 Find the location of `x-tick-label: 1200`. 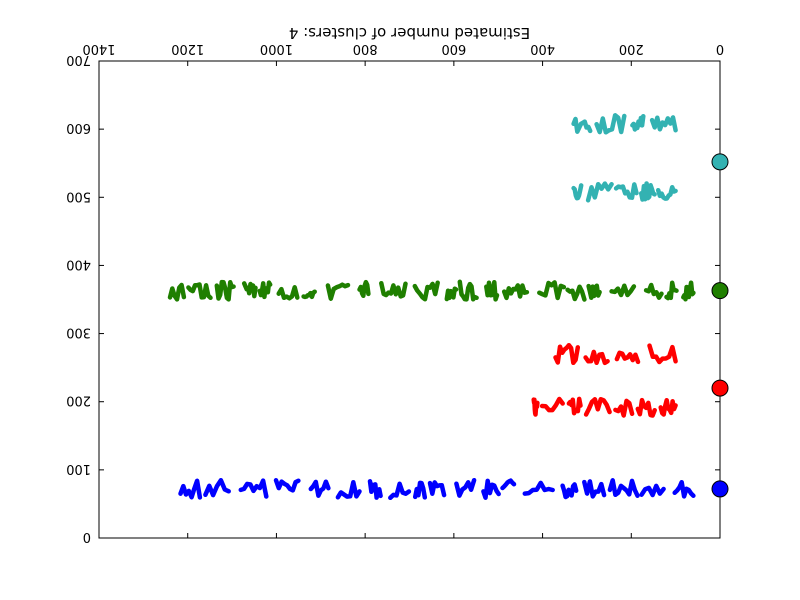

x-tick-label: 1200 is located at coordinates (187, 48).